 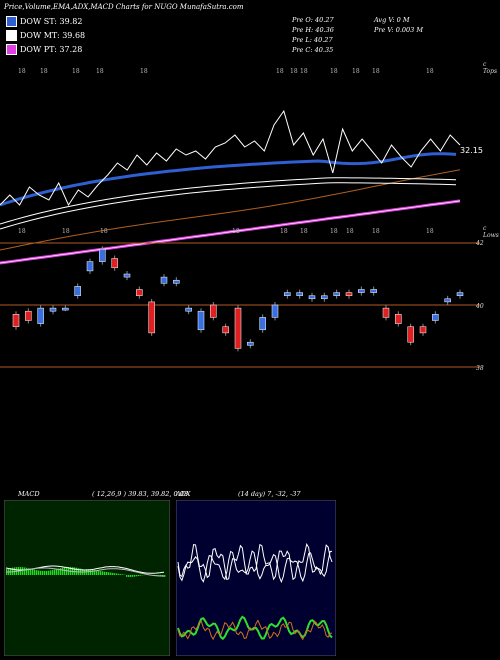 What do you see at coordinates (230, 158) in the screenshot?
I see `price-line` at bounding box center [230, 158].